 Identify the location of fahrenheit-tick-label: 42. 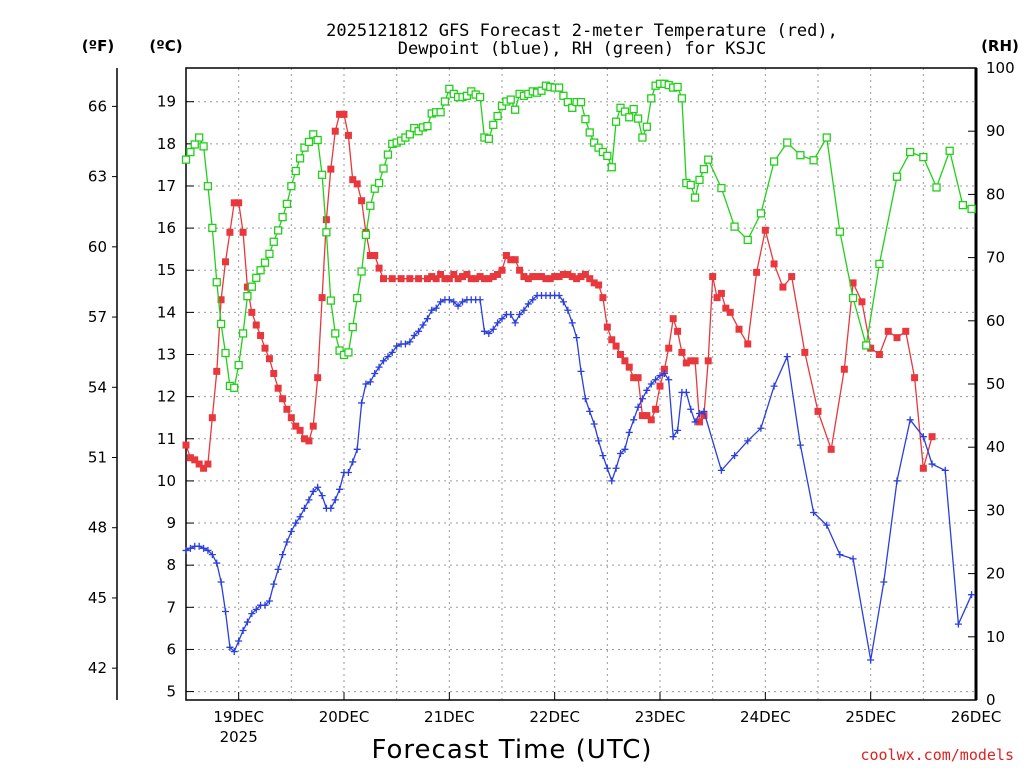
(97, 668).